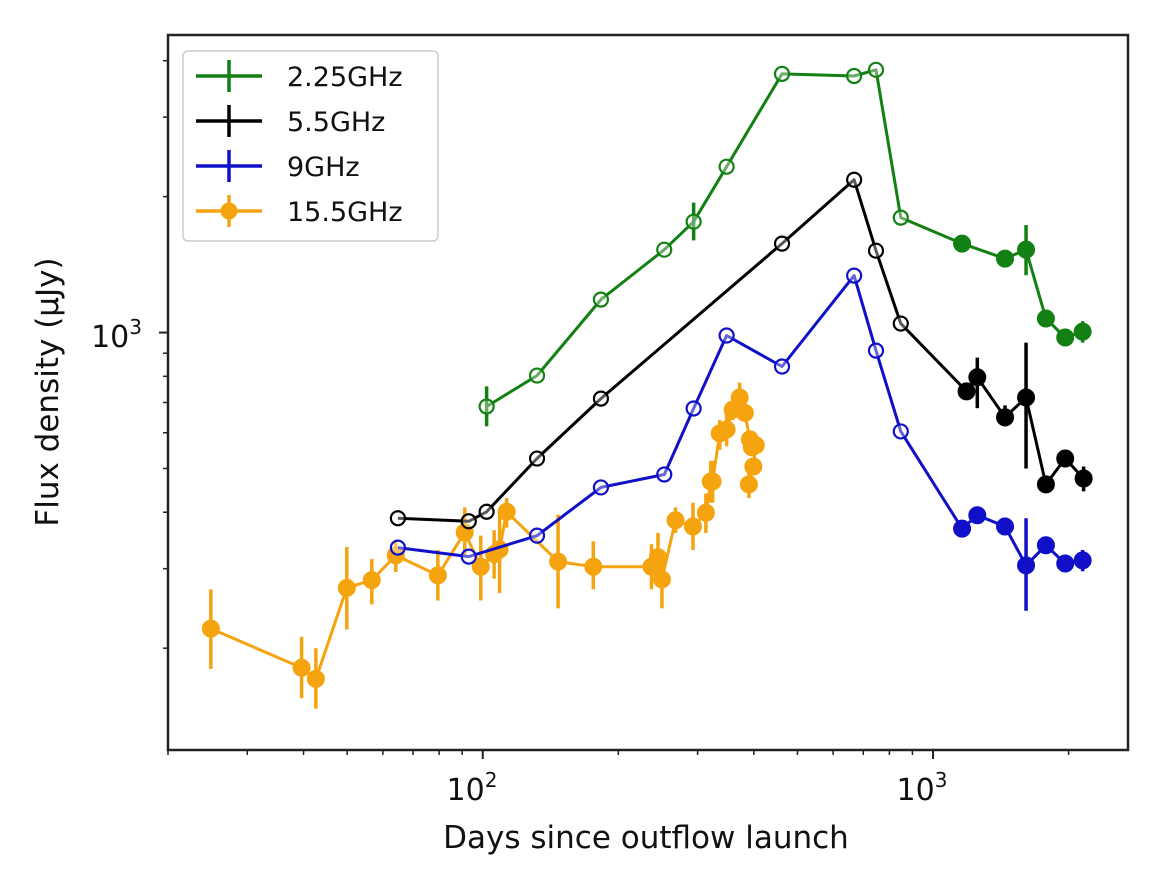 This screenshot has height=881, width=1157. I want to click on x-tick-label-1000: 10³, so click(922, 788).